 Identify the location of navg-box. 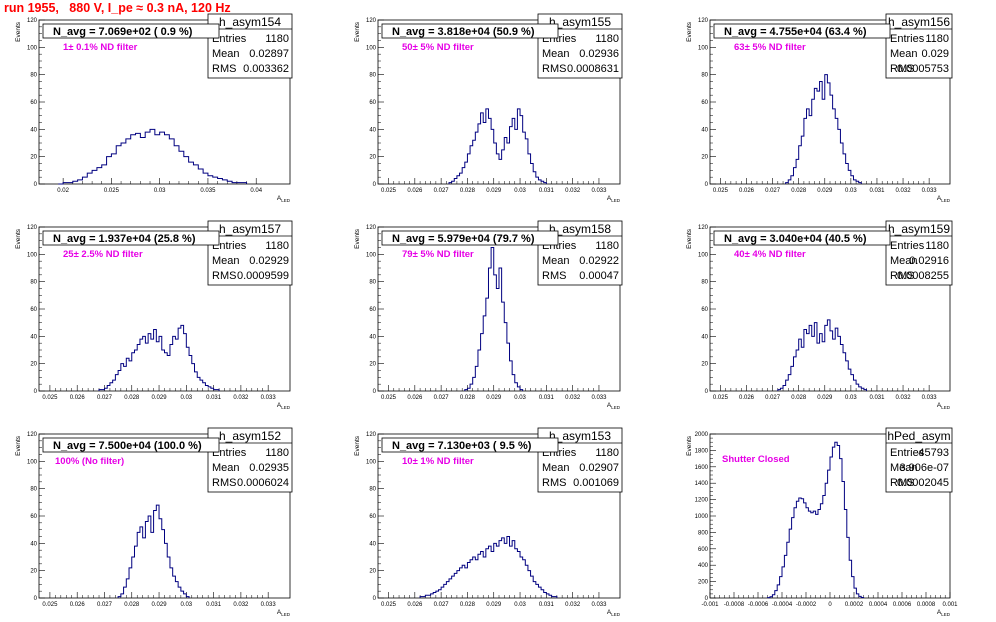
(470, 238).